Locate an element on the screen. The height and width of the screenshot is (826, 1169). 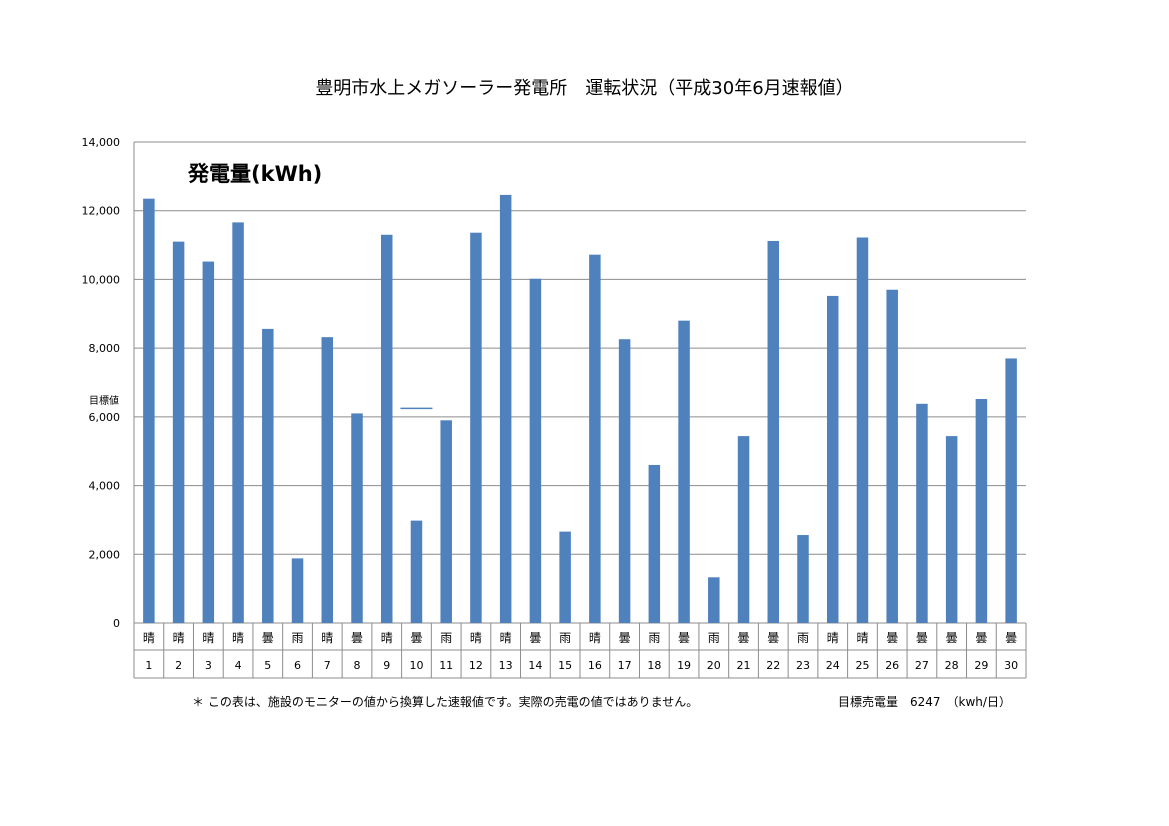
x-tick-label: 23 is located at coordinates (803, 665).